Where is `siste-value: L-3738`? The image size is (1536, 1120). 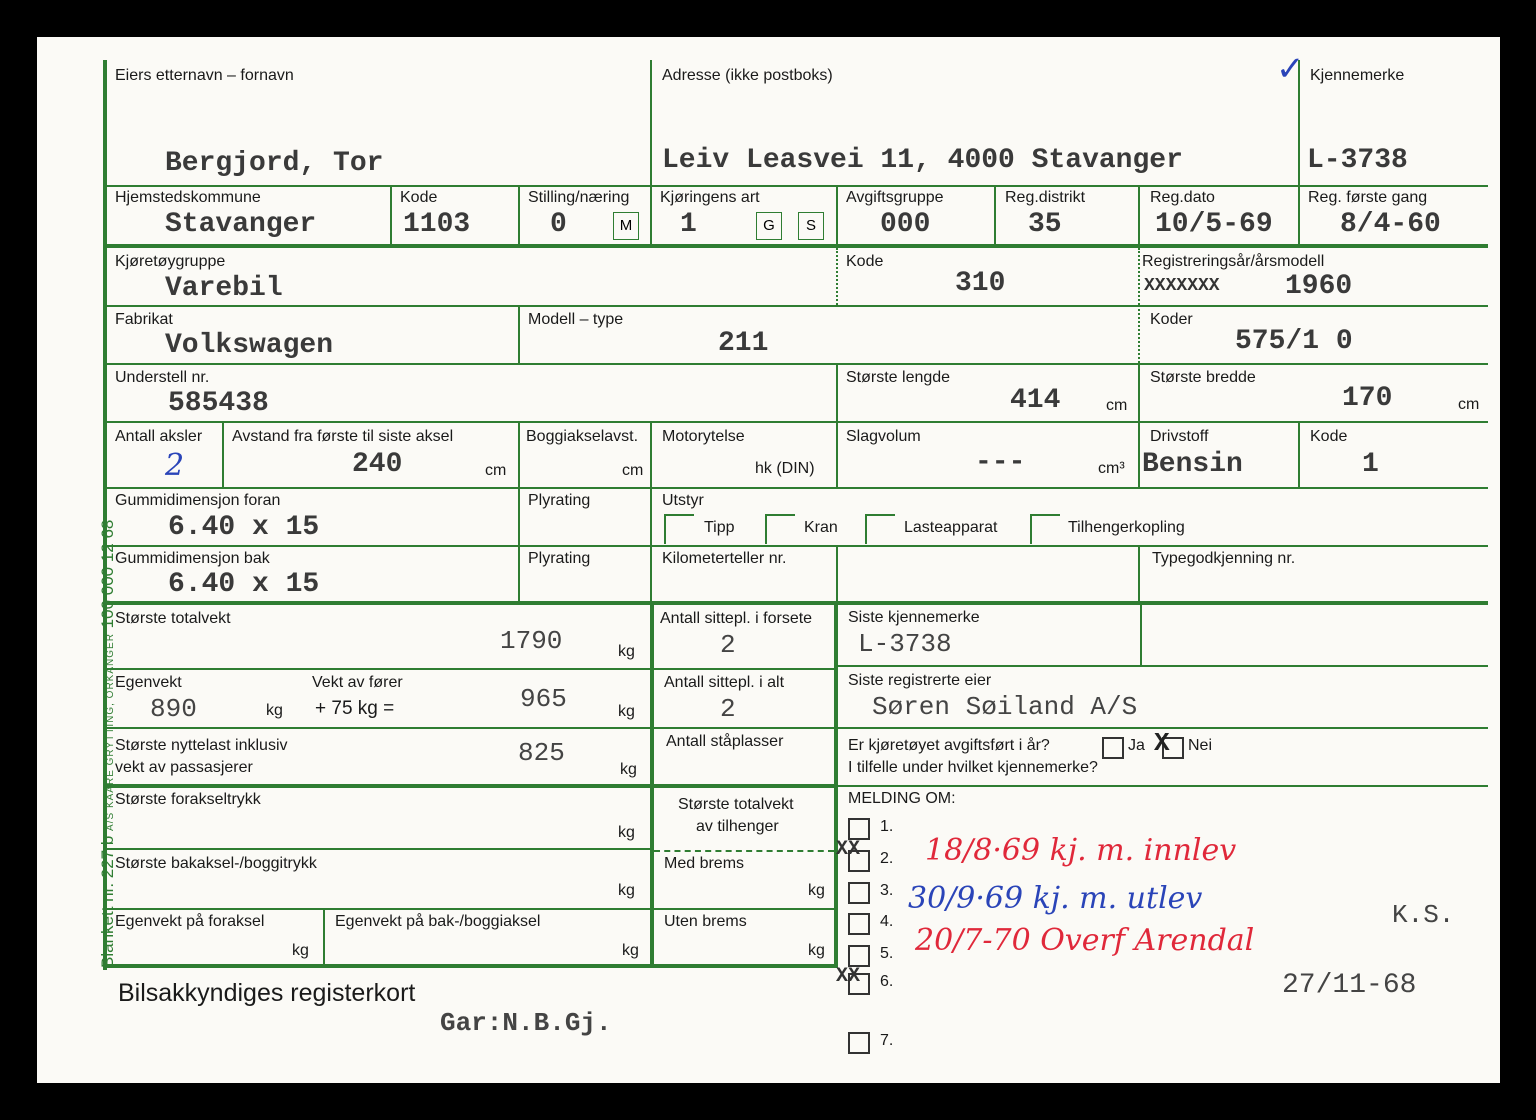
siste-value: L-3738 is located at coordinates (905, 644).